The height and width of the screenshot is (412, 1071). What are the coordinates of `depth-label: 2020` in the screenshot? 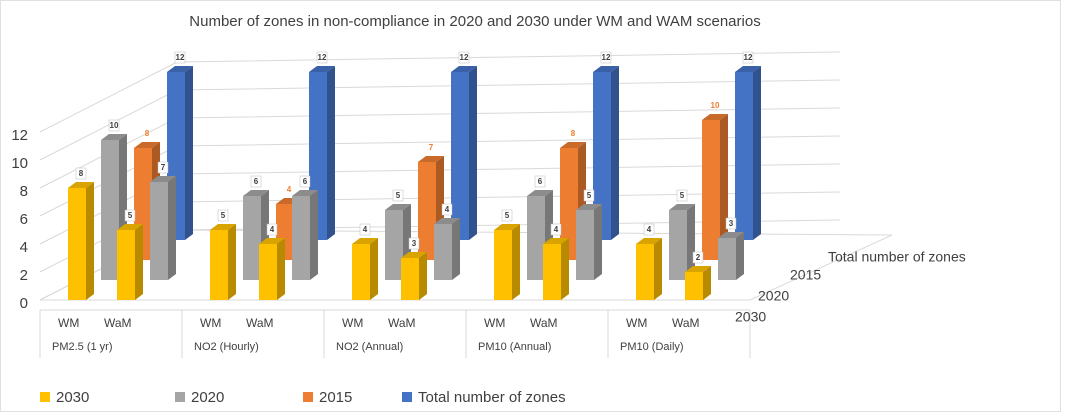 It's located at (773, 296).